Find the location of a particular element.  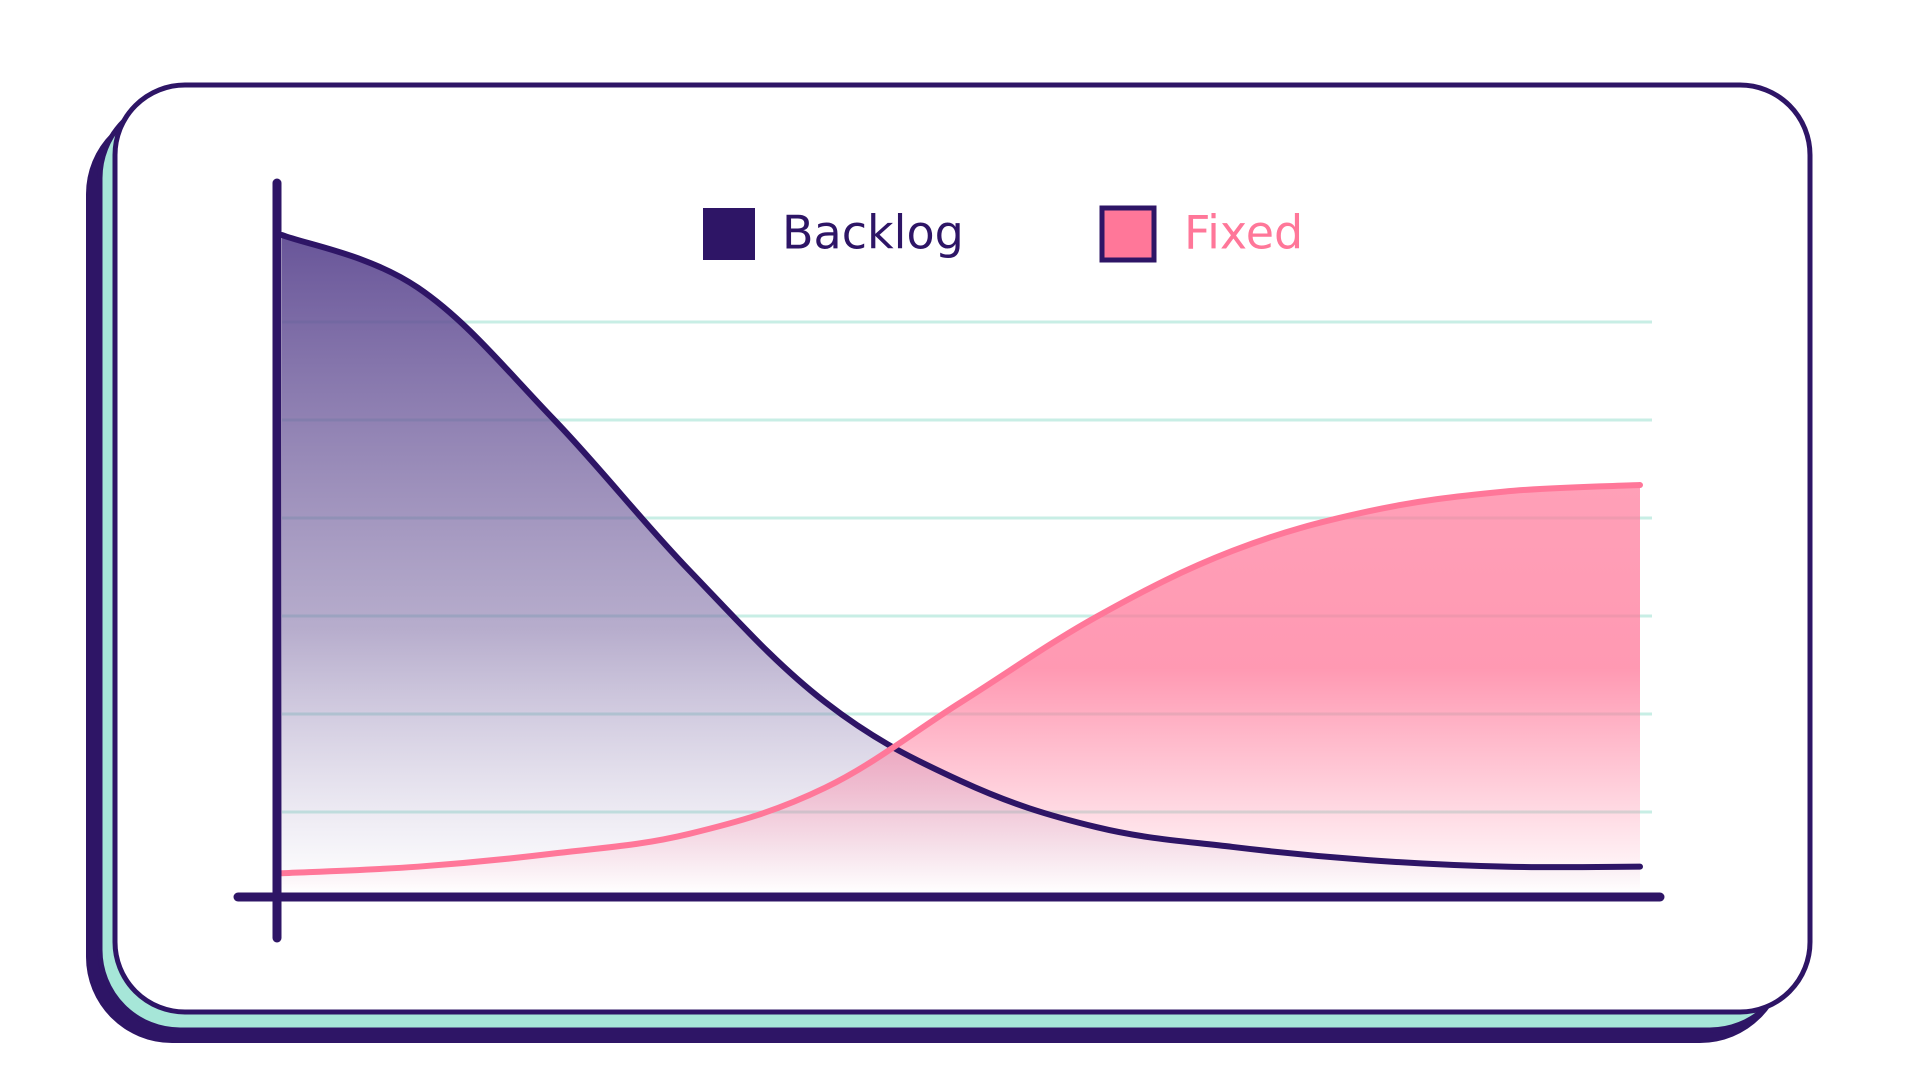

legend-item-backlog: Backlog is located at coordinates (833, 233).